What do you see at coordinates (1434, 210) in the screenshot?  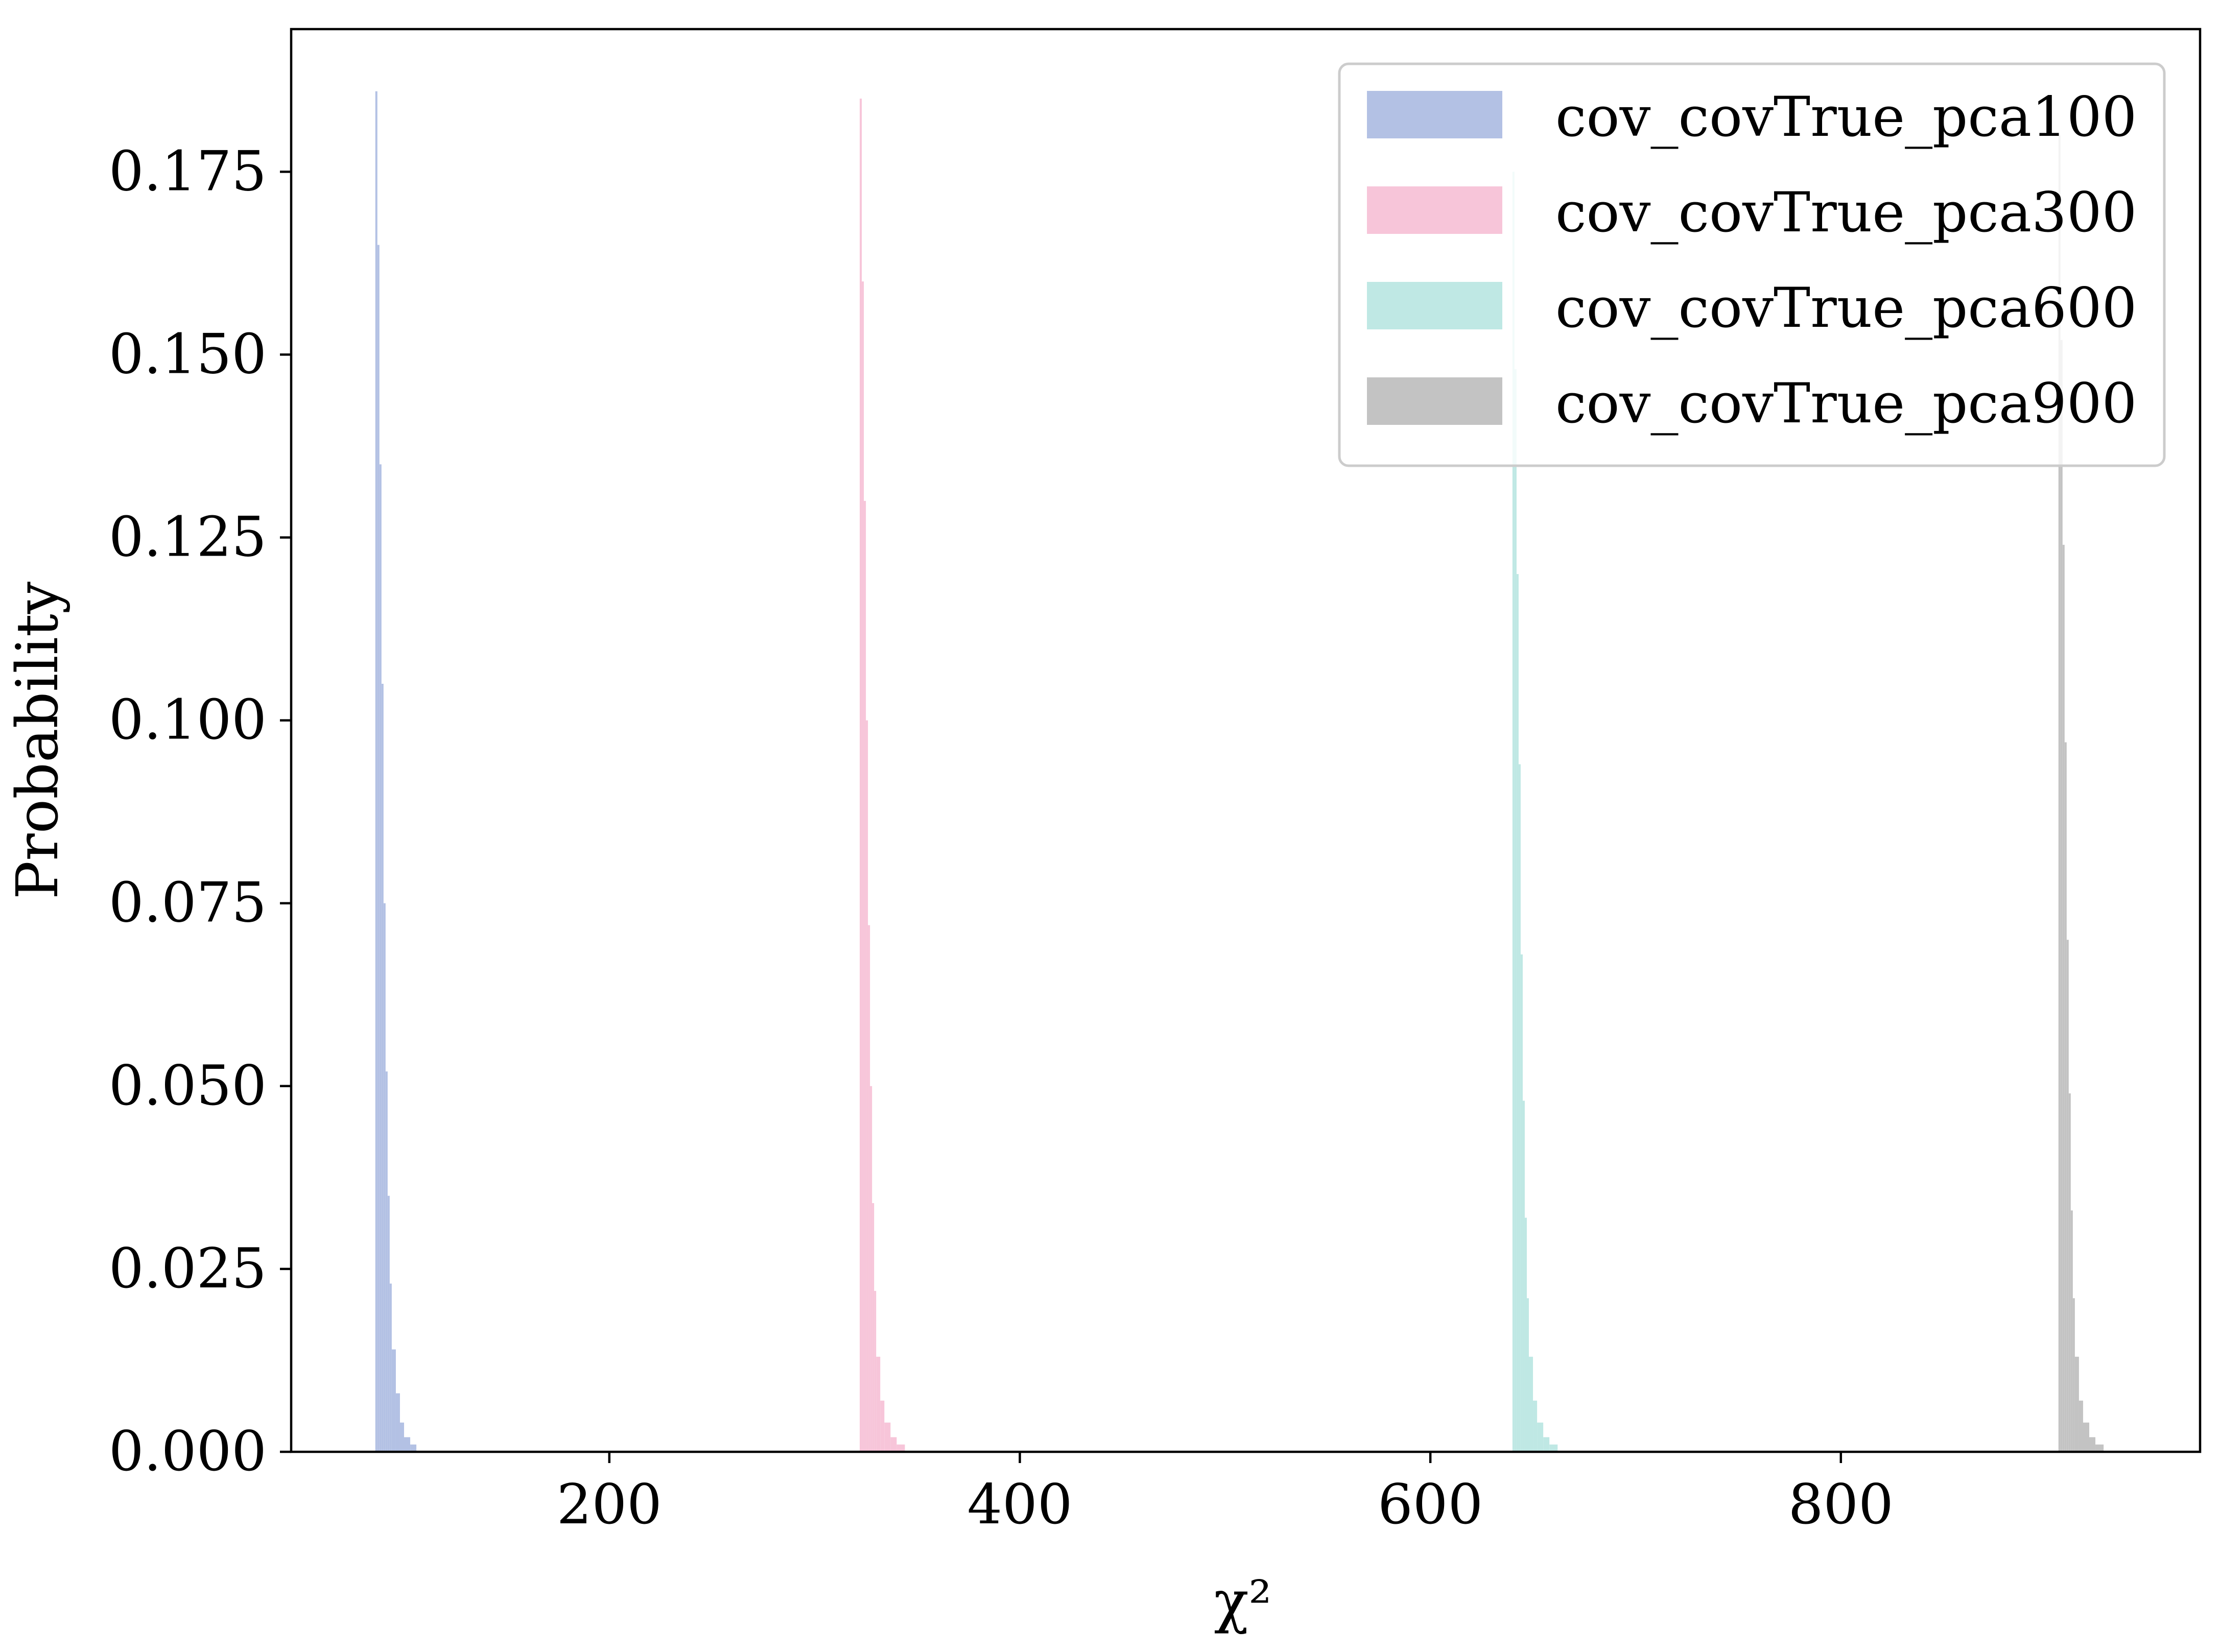 I see `legend-swatch-pca300` at bounding box center [1434, 210].